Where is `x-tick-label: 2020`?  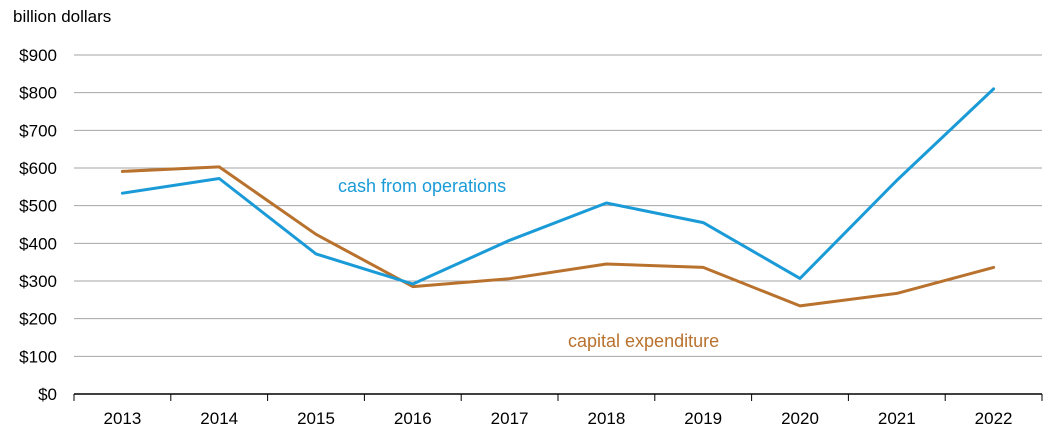 x-tick-label: 2020 is located at coordinates (800, 418).